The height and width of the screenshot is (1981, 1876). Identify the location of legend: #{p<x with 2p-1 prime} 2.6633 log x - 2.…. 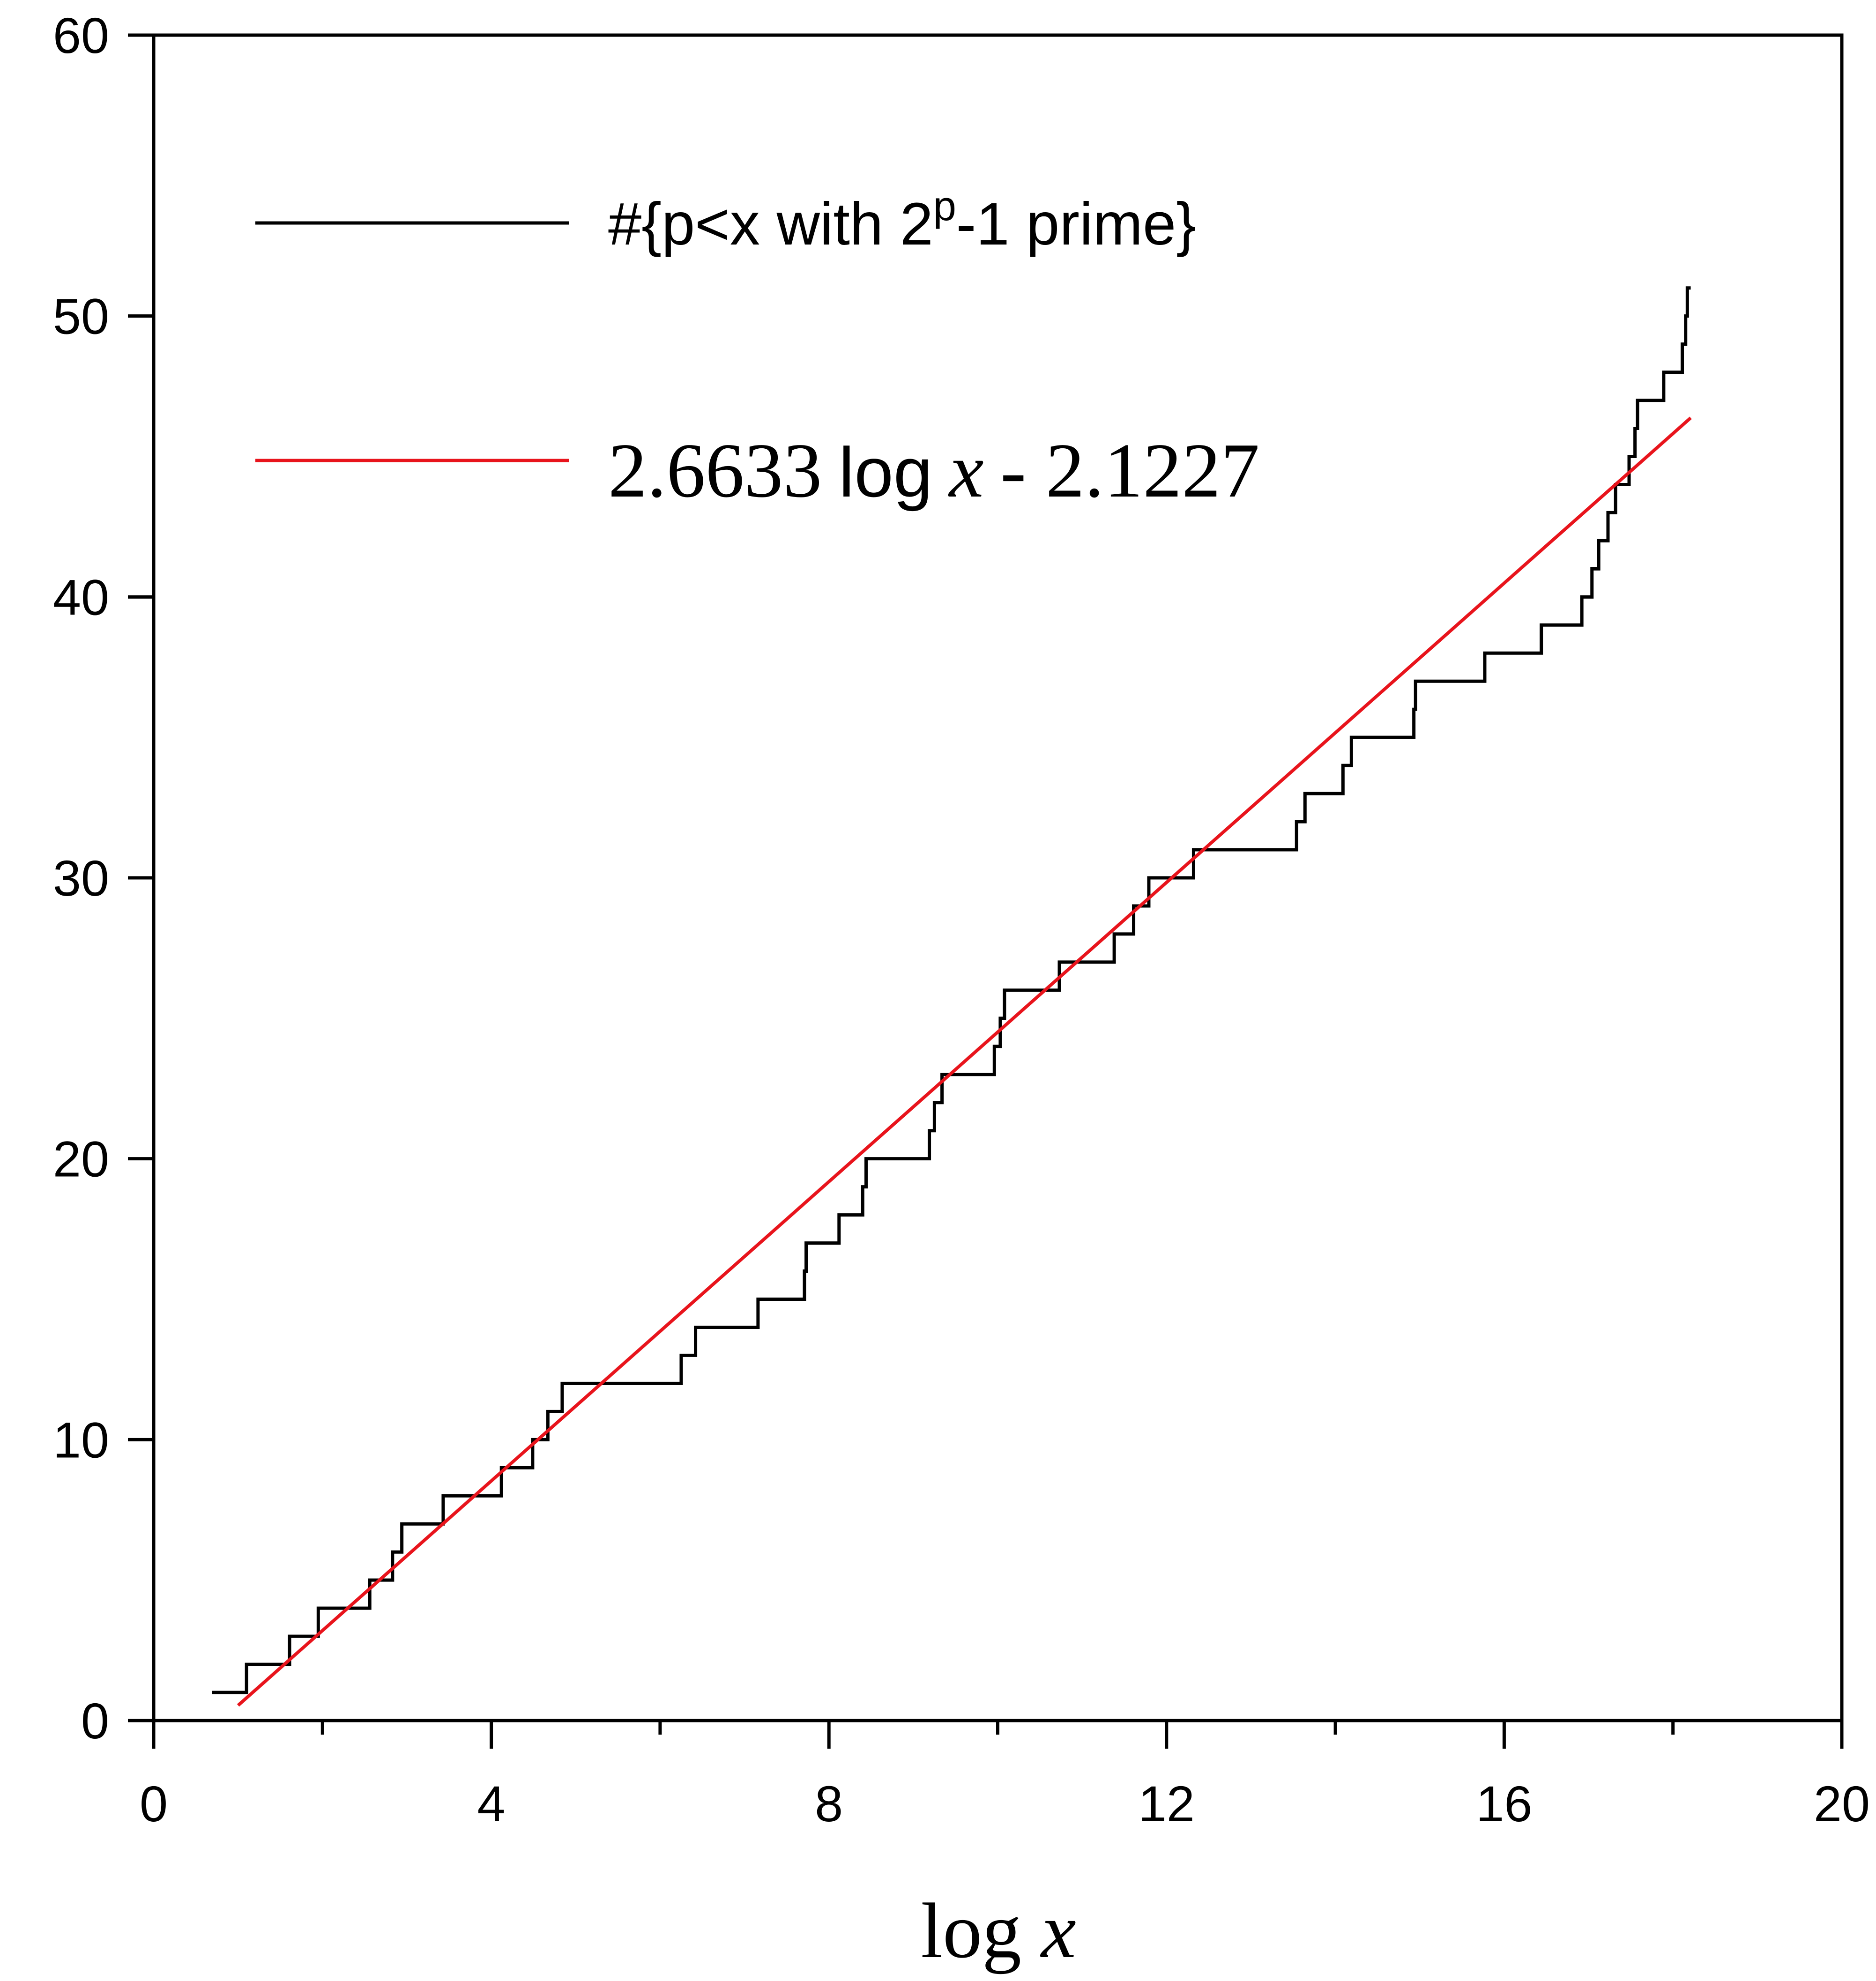
(757, 348).